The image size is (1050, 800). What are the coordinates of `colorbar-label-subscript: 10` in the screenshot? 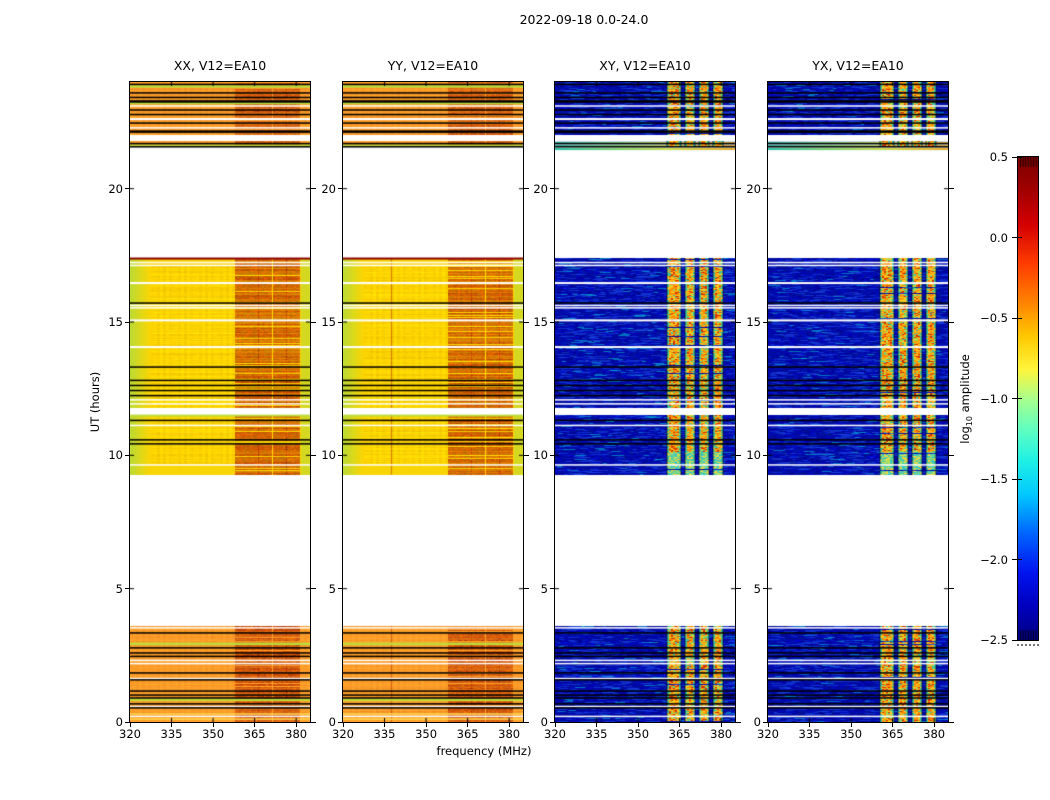 It's located at (970, 421).